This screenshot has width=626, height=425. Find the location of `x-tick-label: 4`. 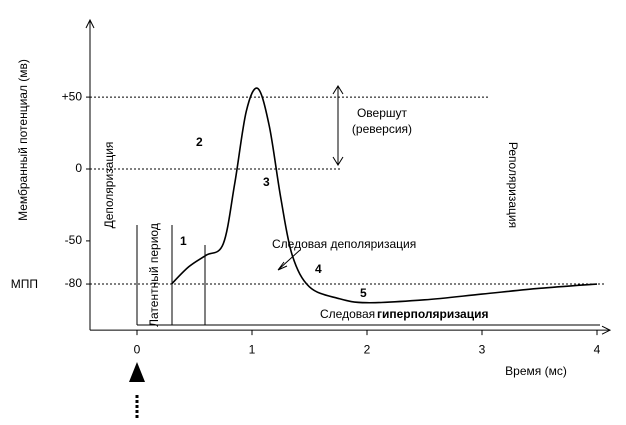

x-tick-label: 4 is located at coordinates (597, 349).